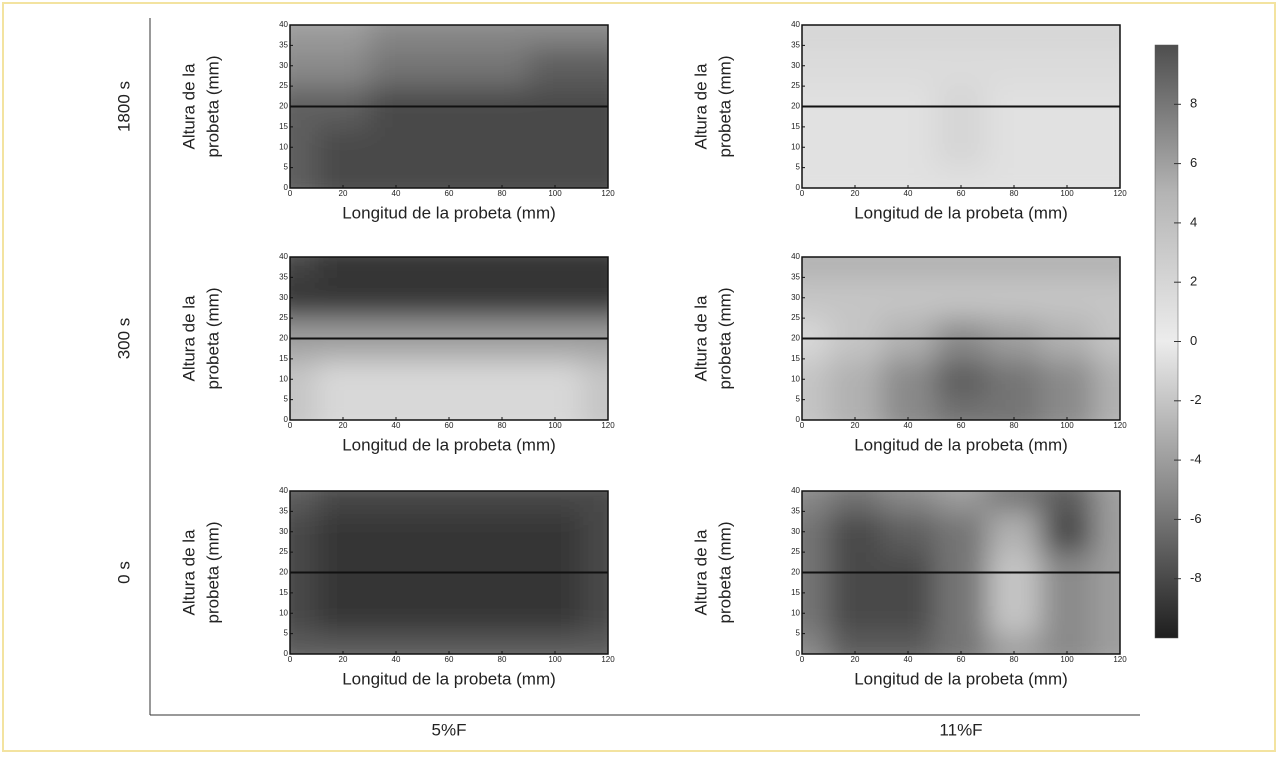 Image resolution: width=1278 pixels, height=759 pixels. I want to click on row-label: 1800 s, so click(123, 106).